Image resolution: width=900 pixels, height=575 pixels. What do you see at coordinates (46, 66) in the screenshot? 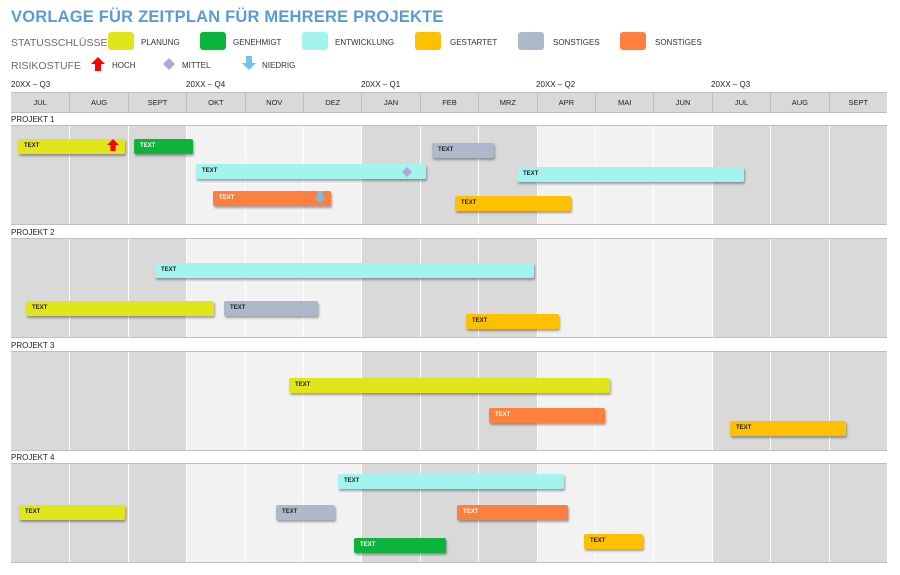
I see `risk-key-label: RISIKOSTUFE` at bounding box center [46, 66].